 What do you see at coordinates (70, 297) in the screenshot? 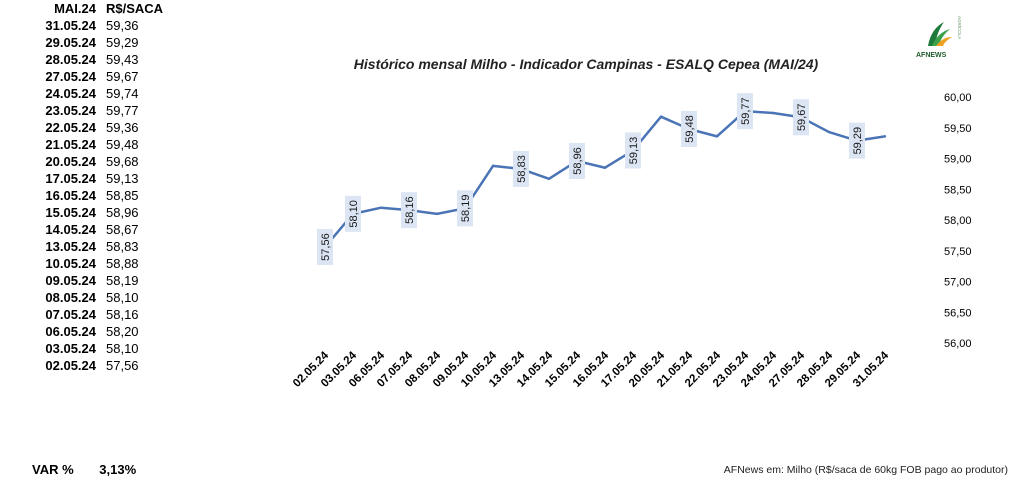
I see `row-date: 08.05.24` at bounding box center [70, 297].